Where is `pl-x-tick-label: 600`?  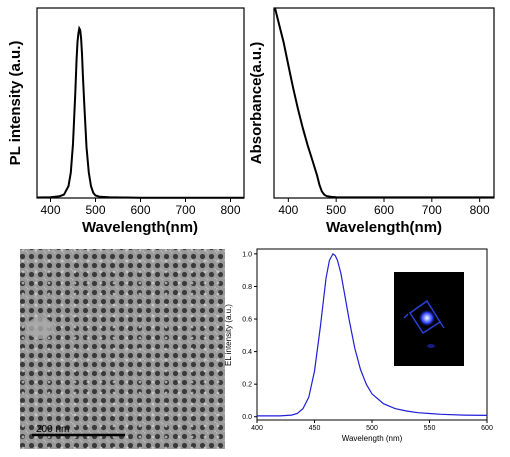
pl-x-tick-label: 600 is located at coordinates (140, 210).